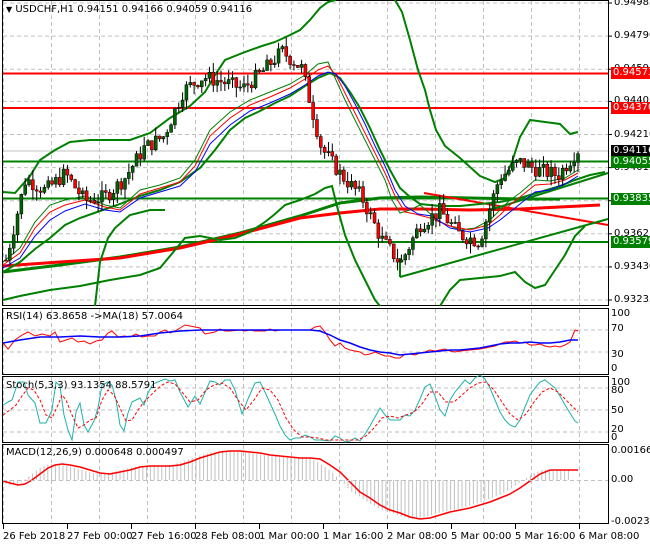 The width and height of the screenshot is (650, 550). What do you see at coordinates (614, 368) in the screenshot?
I see `rsi-level-0: 0` at bounding box center [614, 368].